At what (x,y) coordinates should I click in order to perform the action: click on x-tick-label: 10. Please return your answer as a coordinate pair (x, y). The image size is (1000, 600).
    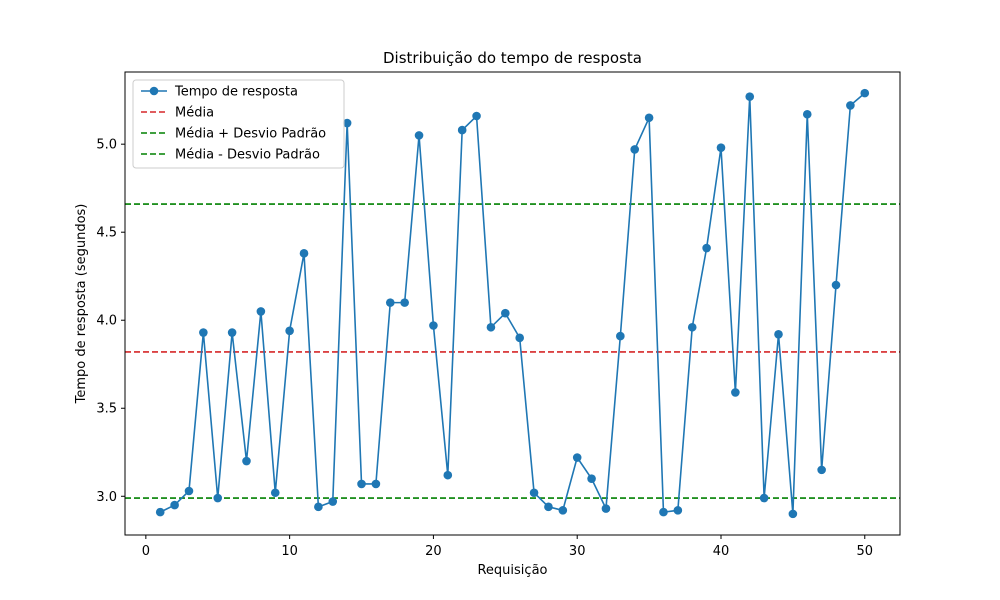
    Looking at the image, I should click on (289, 551).